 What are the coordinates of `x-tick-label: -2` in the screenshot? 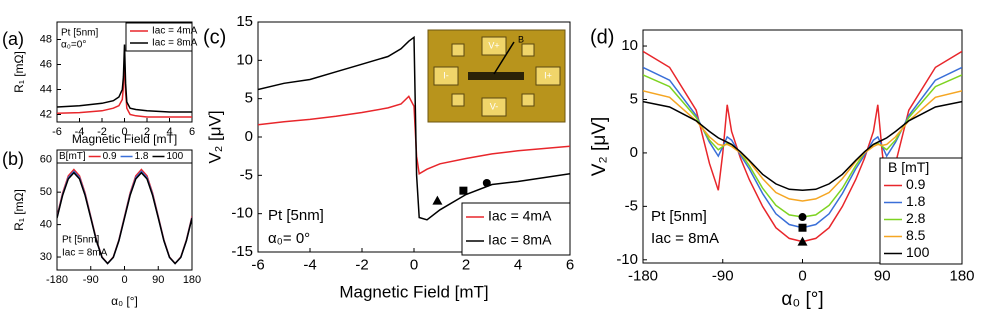 It's located at (102, 132).